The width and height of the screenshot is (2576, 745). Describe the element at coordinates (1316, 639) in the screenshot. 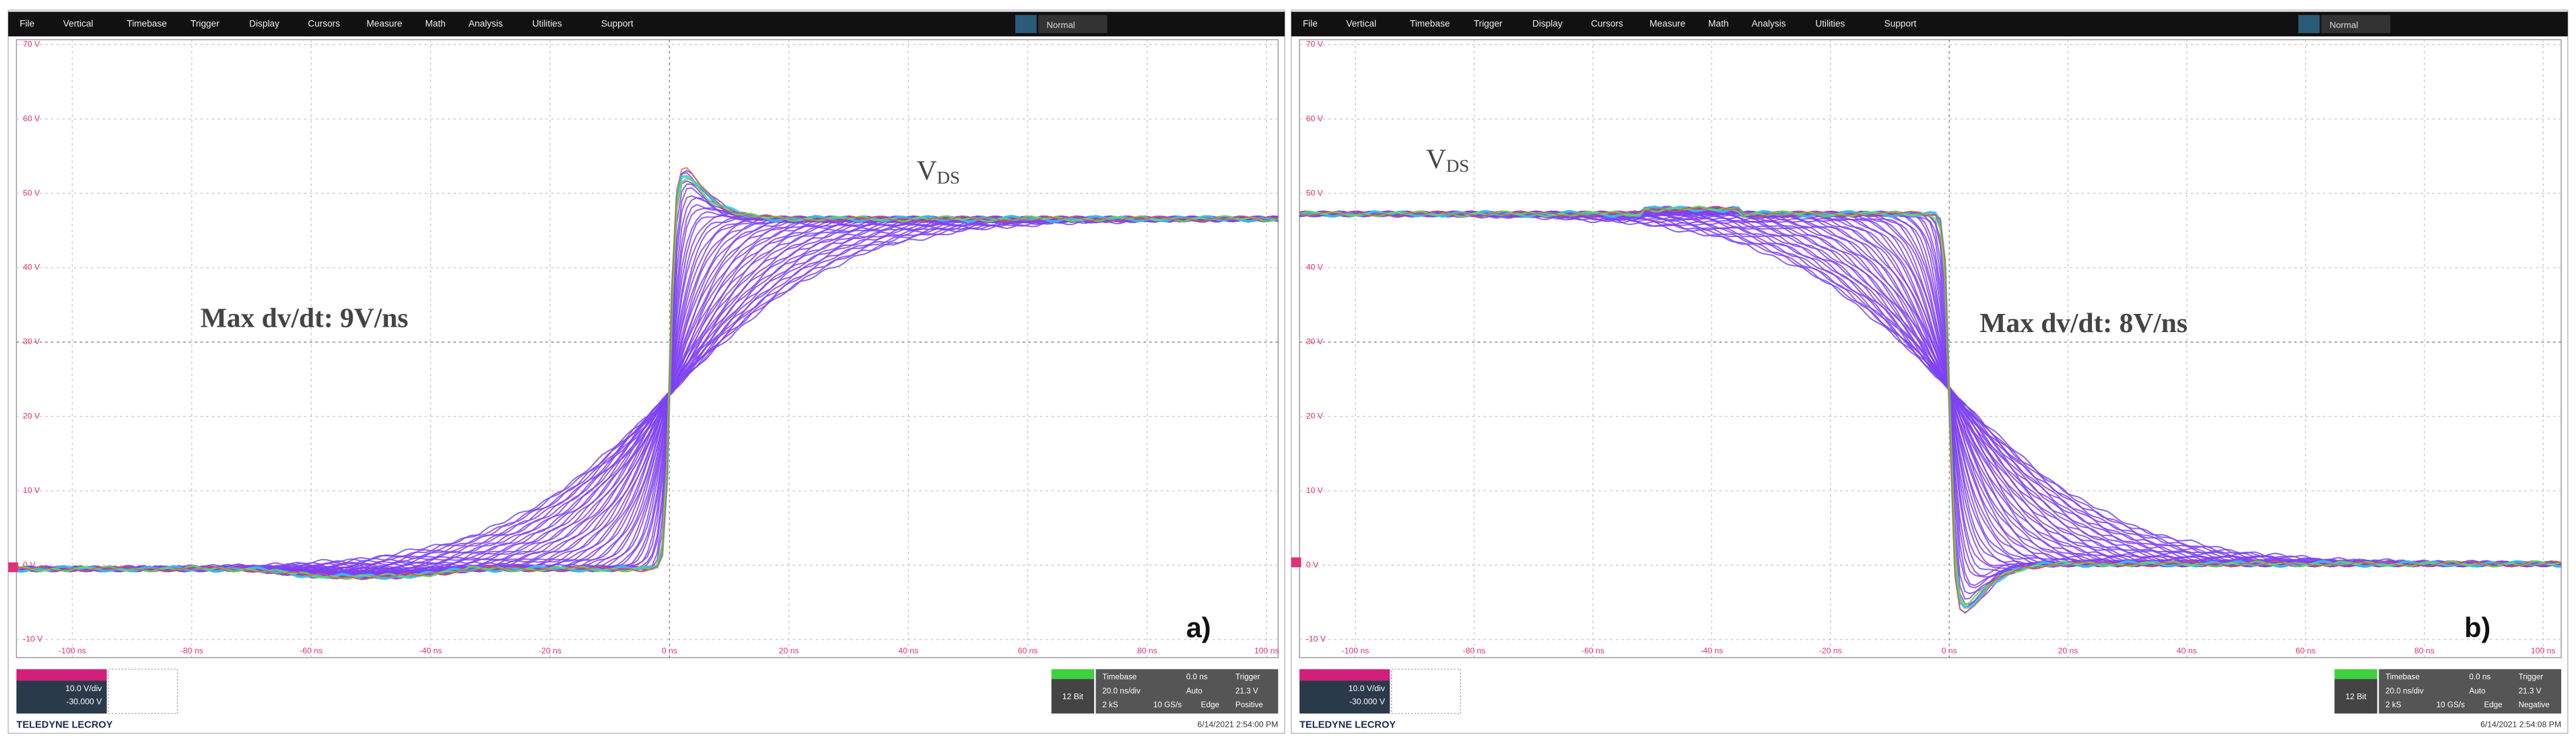

I see `y-axis-label: -10 V` at that location.